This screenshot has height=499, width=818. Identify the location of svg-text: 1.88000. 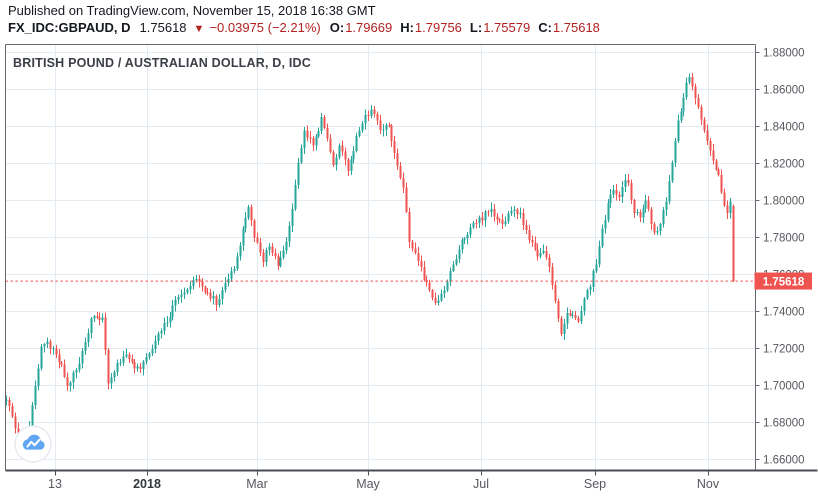
(784, 54).